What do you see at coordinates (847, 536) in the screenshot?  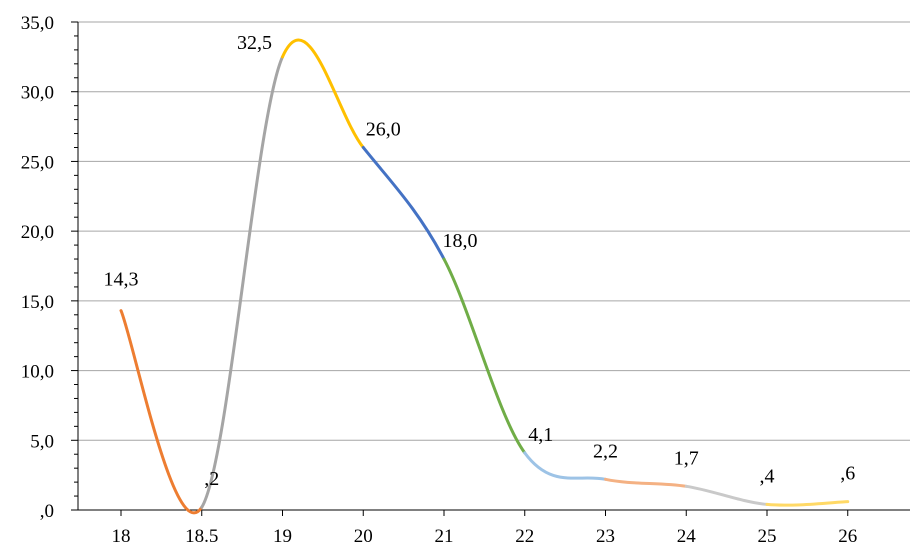 I see `x-tick-label: 26` at bounding box center [847, 536].